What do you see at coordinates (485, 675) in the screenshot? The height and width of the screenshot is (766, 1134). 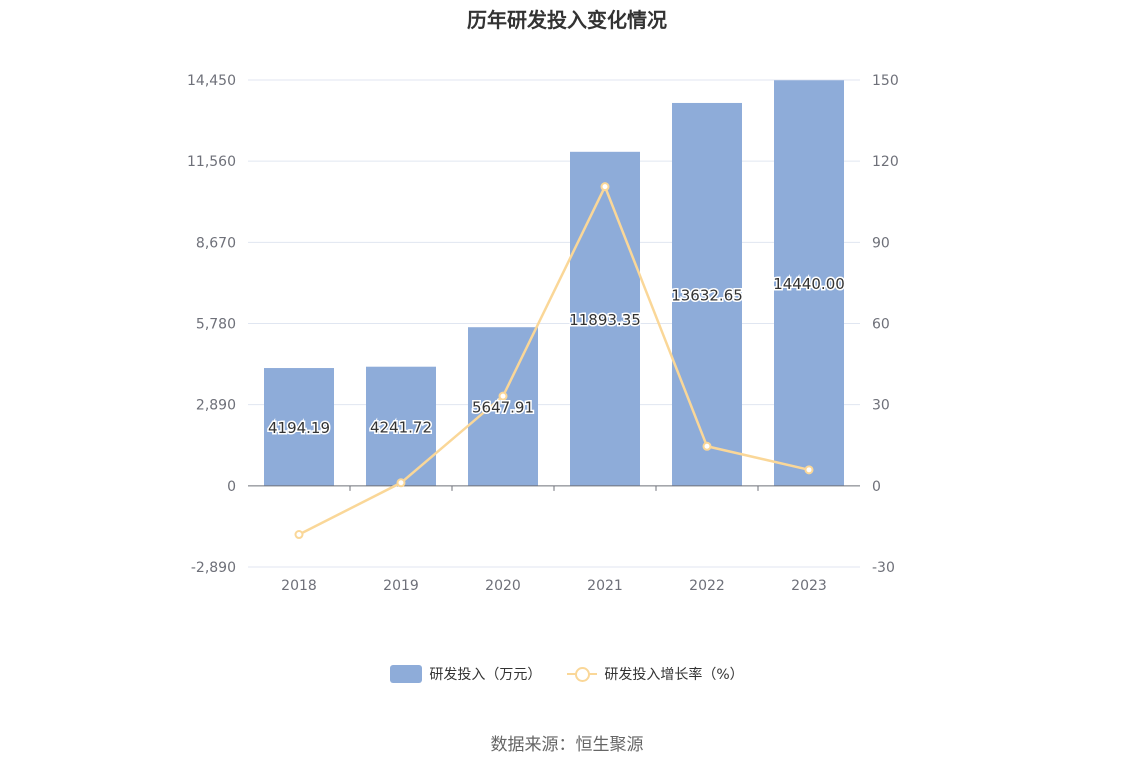 I see `legend-label-rd-investment: 研发投入（万元）` at bounding box center [485, 675].